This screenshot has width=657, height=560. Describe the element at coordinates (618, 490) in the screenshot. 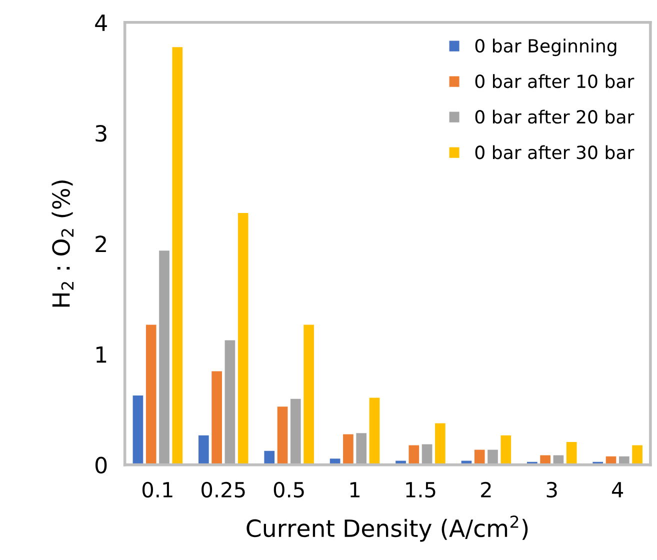

I see `x-tick-label: 4` at that location.